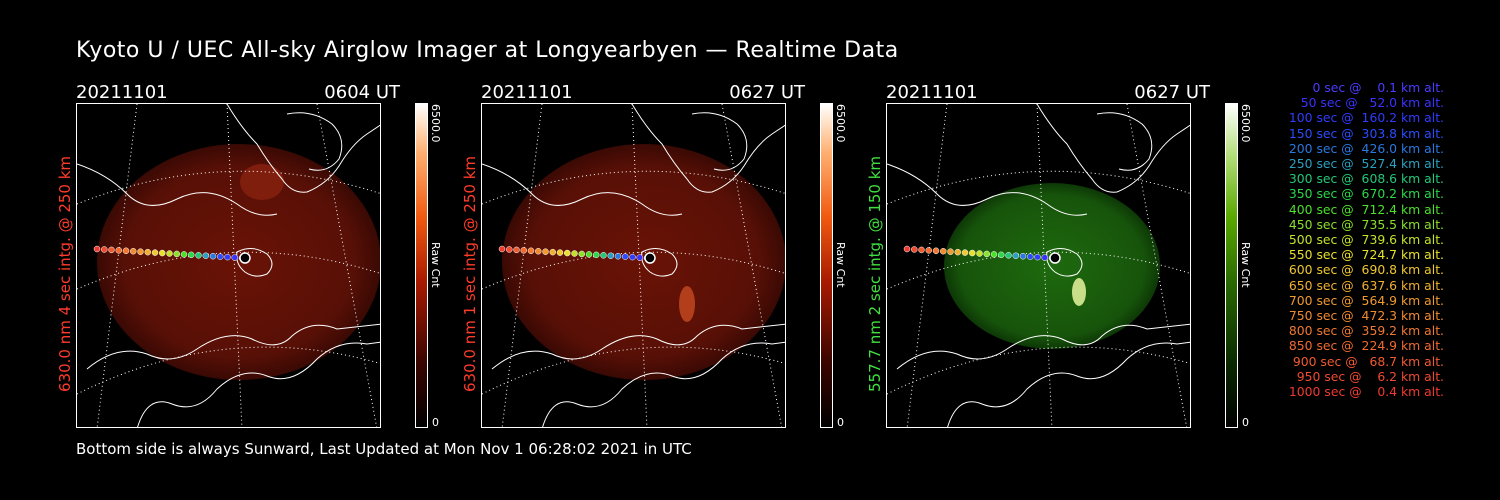 The width and height of the screenshot is (1500, 500). Describe the element at coordinates (435, 123) in the screenshot. I see `panel-1-cbar-max: 6500.0` at that location.